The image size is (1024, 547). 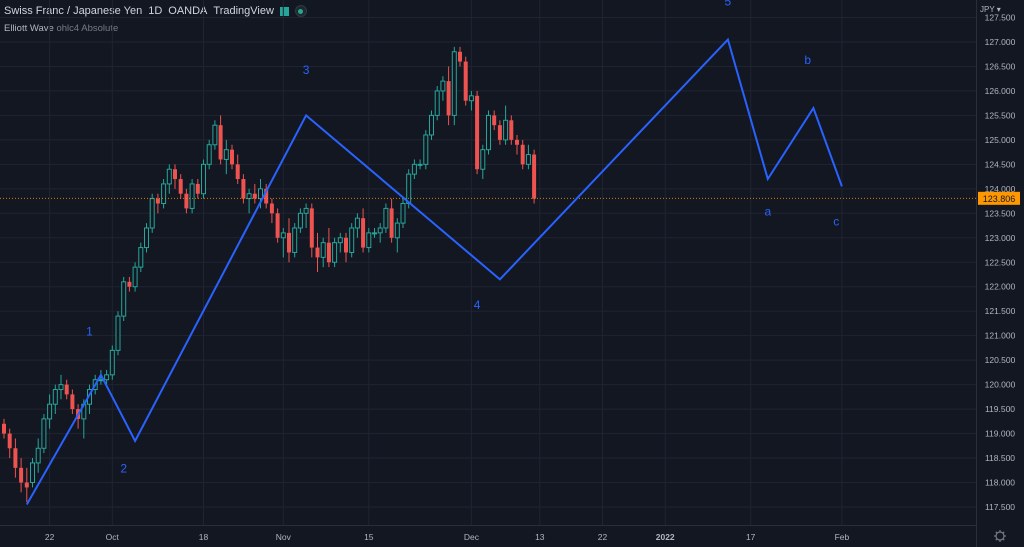 What do you see at coordinates (155, 11) in the screenshot?
I see `interval-label: 1D` at bounding box center [155, 11].